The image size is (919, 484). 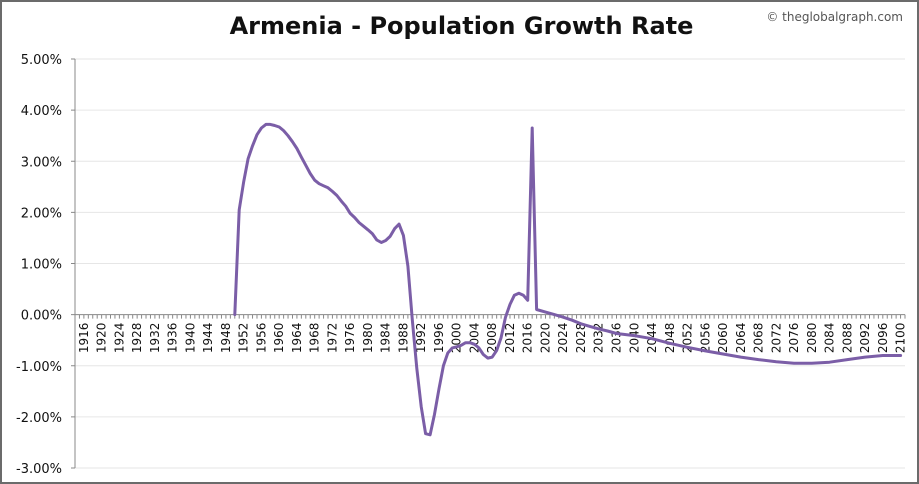 I want to click on y-tick-label: 4.00%, so click(x=41, y=111).